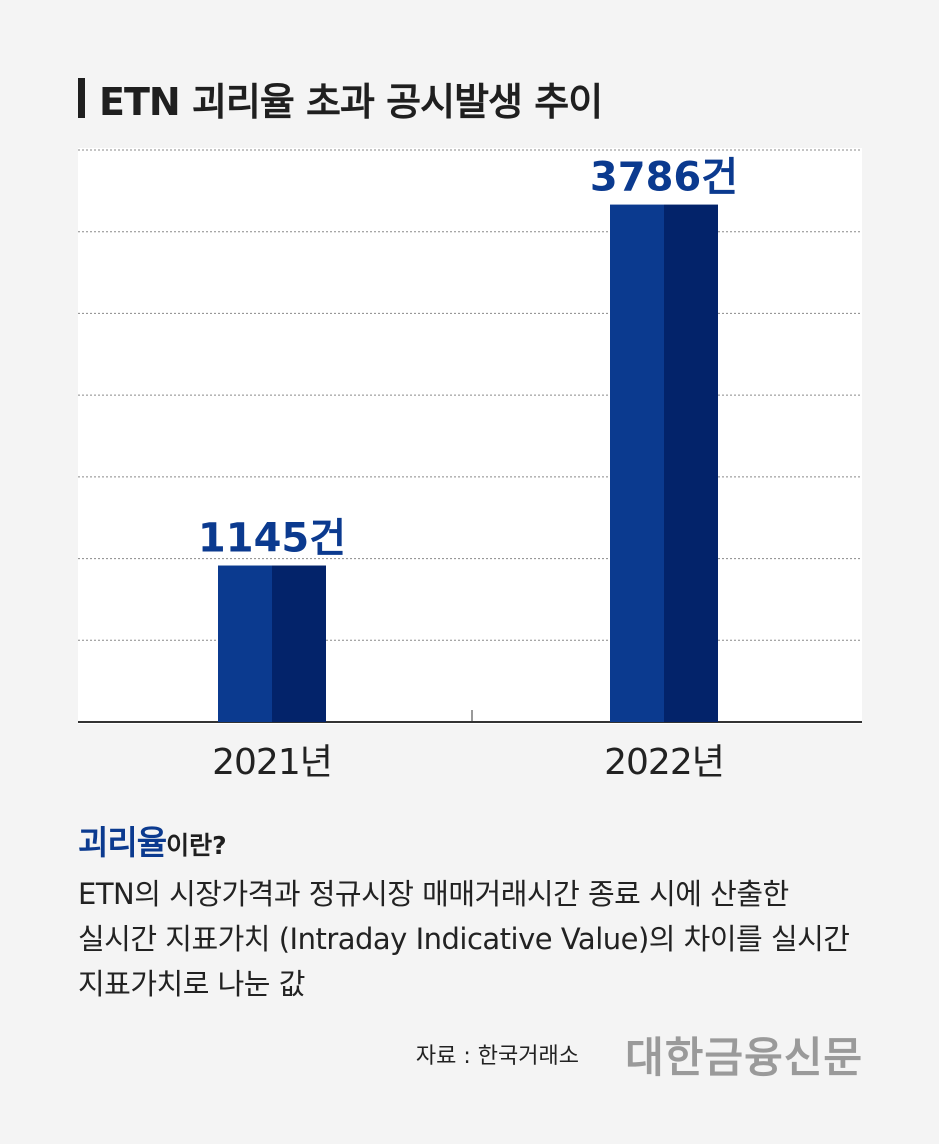 The height and width of the screenshot is (1144, 939). What do you see at coordinates (196, 845) in the screenshot?
I see `definition-suffix: 이란?` at bounding box center [196, 845].